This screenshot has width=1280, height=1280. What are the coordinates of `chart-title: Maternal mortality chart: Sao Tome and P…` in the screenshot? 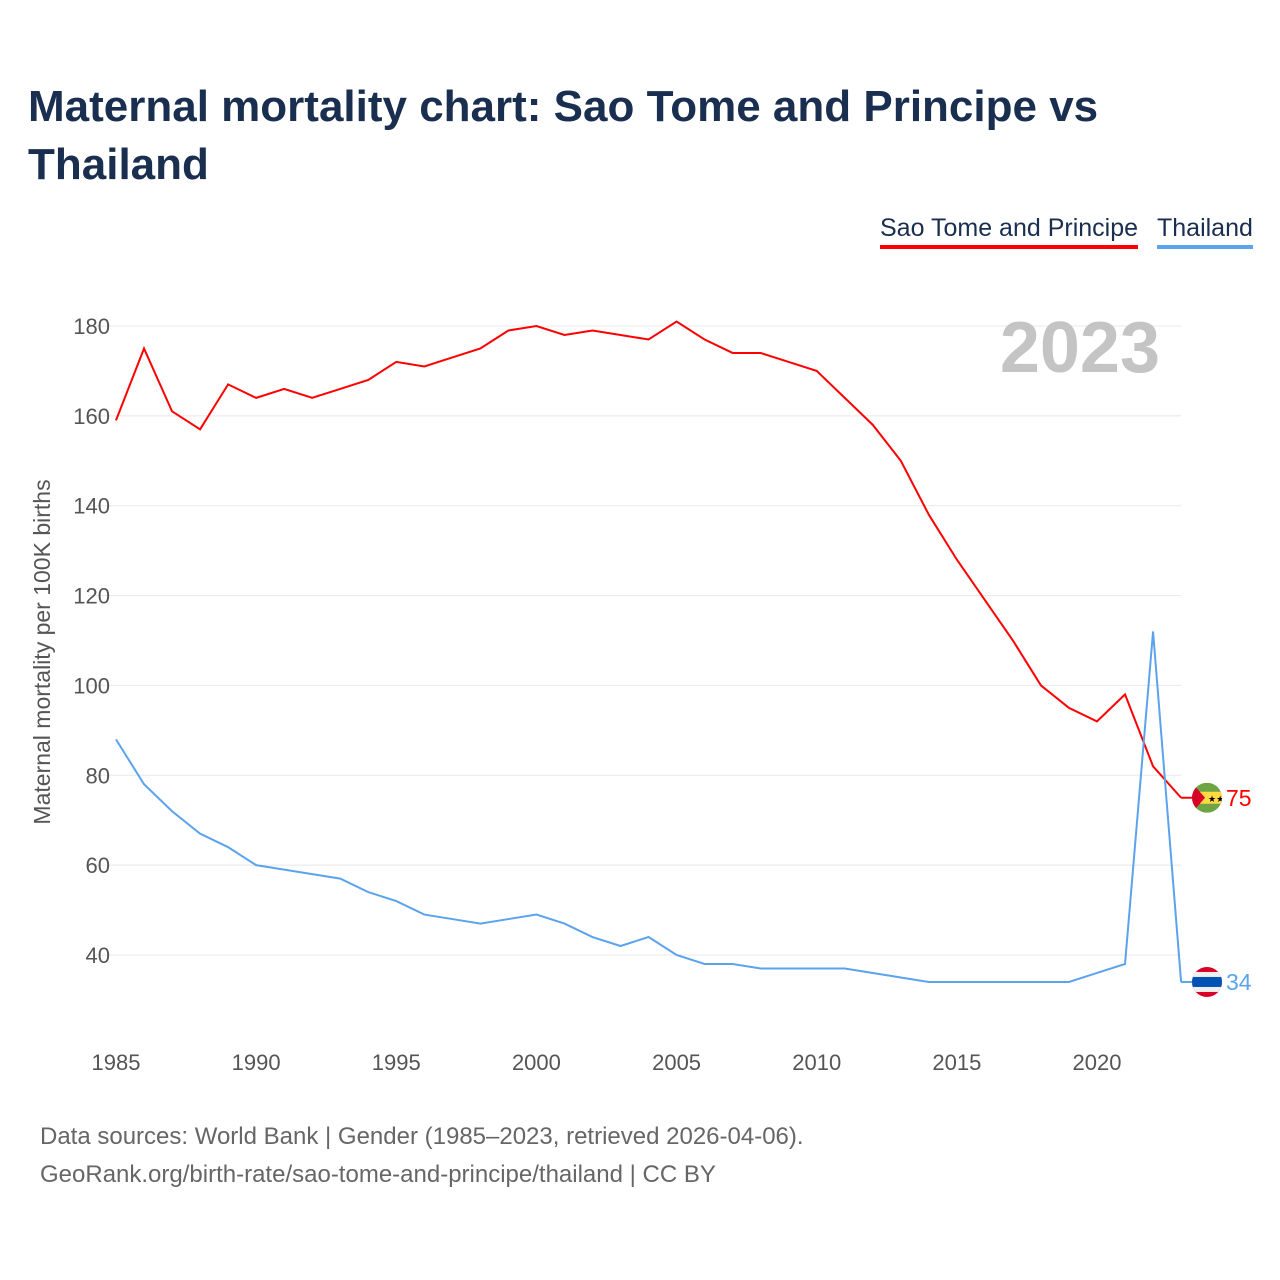 It's located at (563, 135).